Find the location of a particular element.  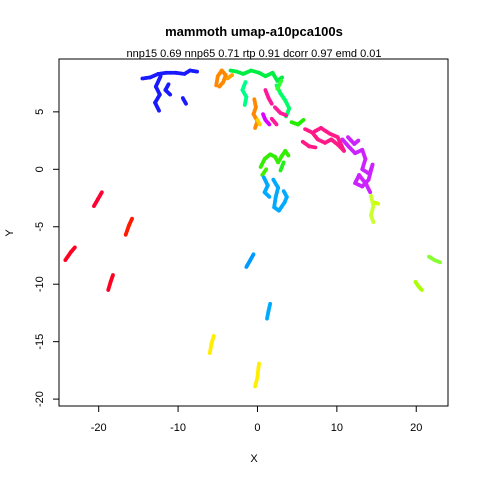

x-tick-label: -10 is located at coordinates (178, 428).